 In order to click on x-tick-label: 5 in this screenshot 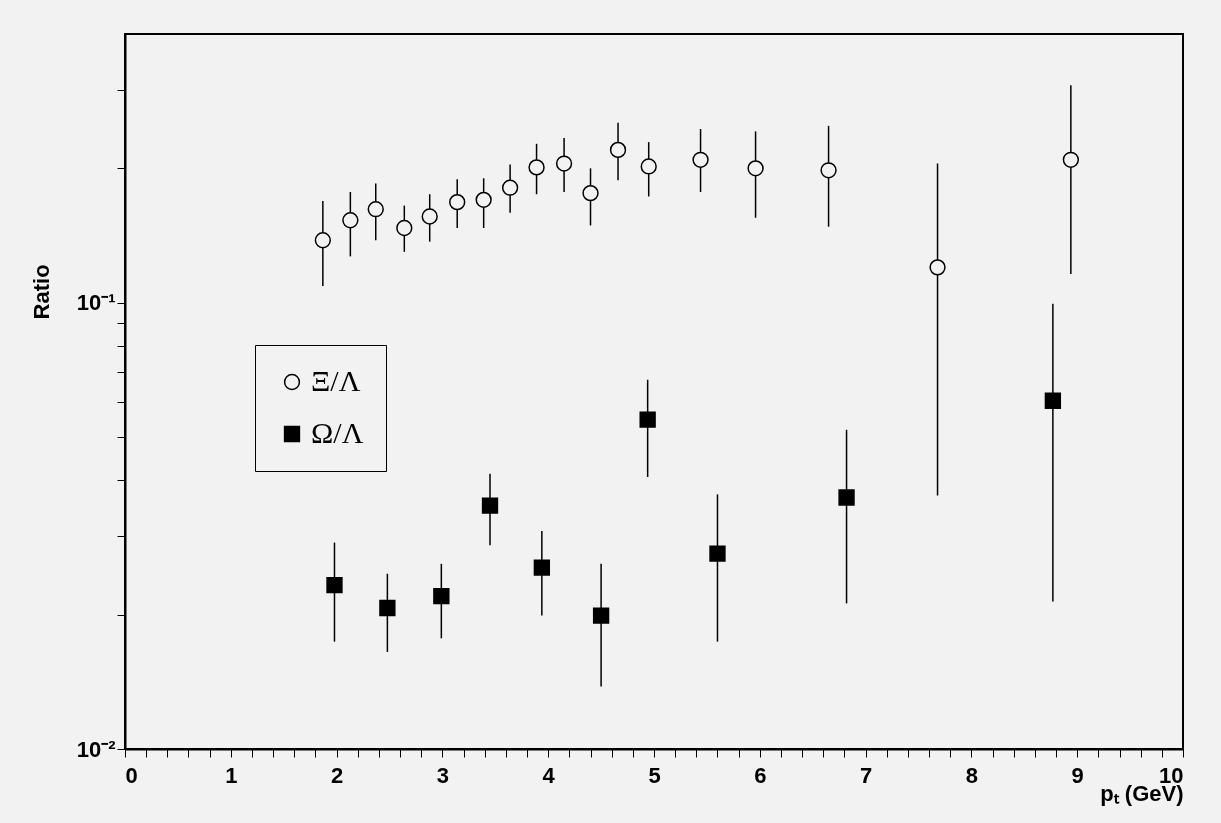, I will do `click(654, 775)`.